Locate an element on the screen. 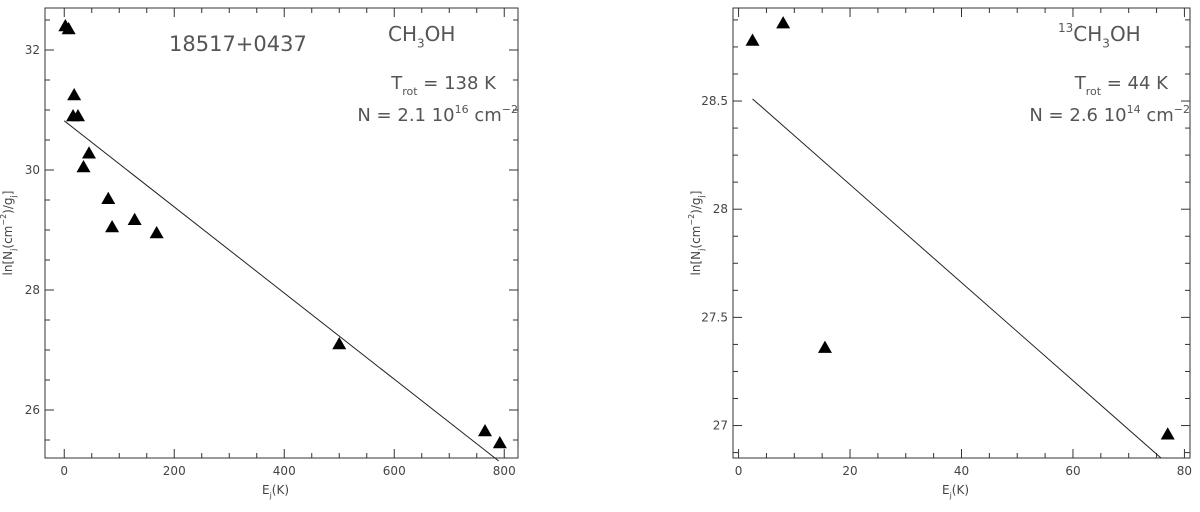  y-tick-label: 27 is located at coordinates (720, 426).